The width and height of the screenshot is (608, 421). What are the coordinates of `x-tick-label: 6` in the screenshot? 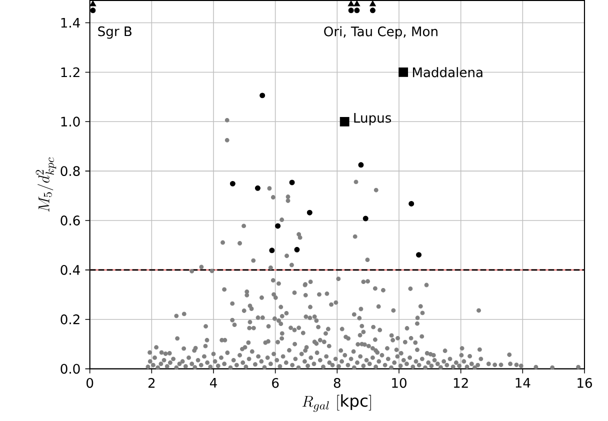 It's located at (275, 383).